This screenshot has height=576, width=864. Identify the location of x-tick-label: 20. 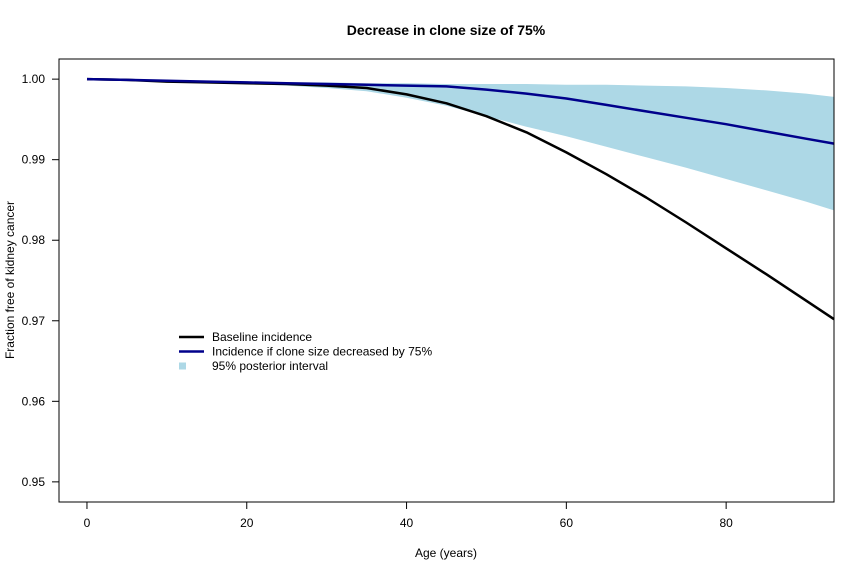
(247, 523).